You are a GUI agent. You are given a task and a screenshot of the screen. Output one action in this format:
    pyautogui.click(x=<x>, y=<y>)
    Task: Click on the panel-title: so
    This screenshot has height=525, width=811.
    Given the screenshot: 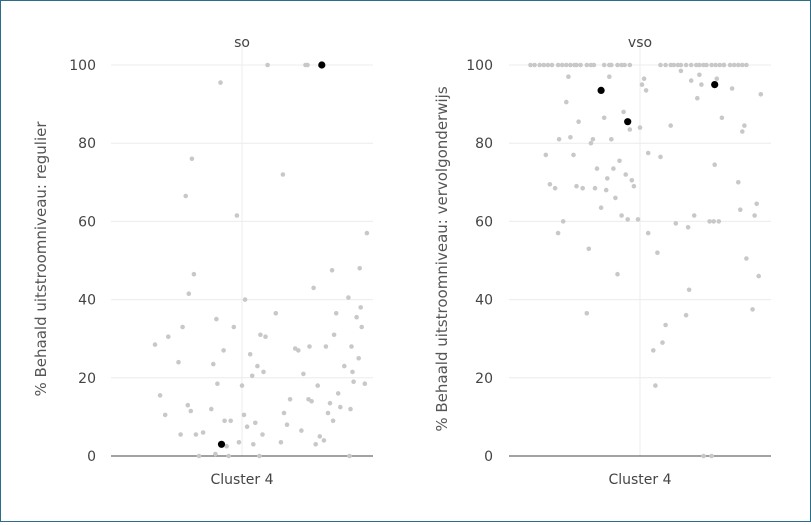 What is the action you would take?
    pyautogui.click(x=242, y=43)
    